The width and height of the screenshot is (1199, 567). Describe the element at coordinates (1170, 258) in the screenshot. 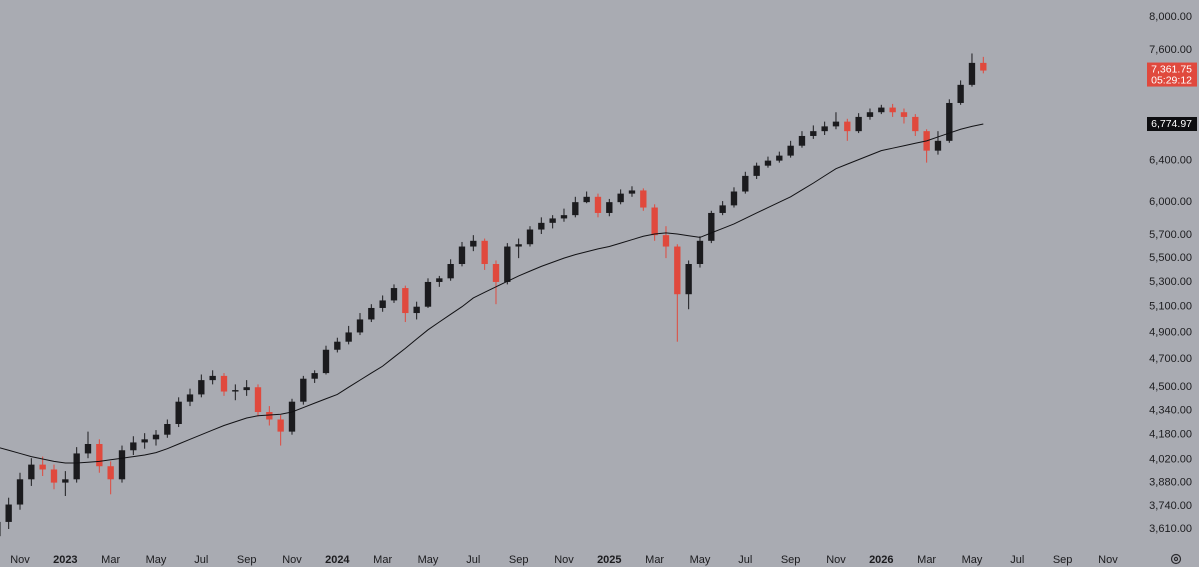

I see `y-tick-label: 5,500.00` at that location.